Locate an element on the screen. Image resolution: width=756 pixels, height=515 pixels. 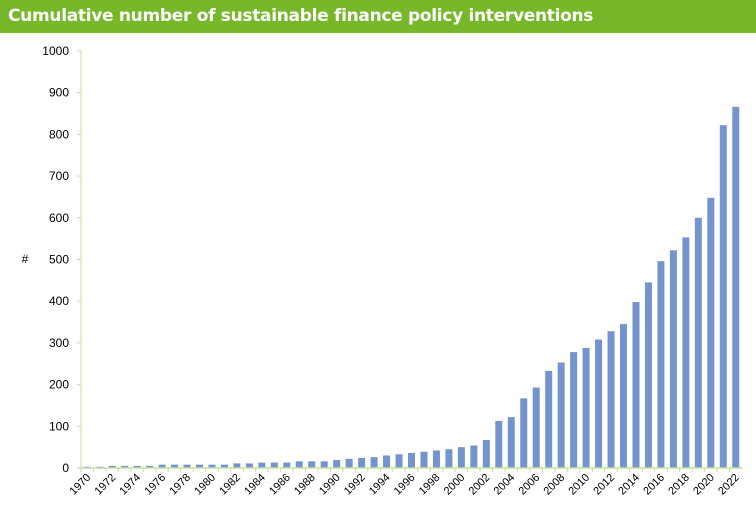
x-tick-label: 2022 is located at coordinates (729, 485).